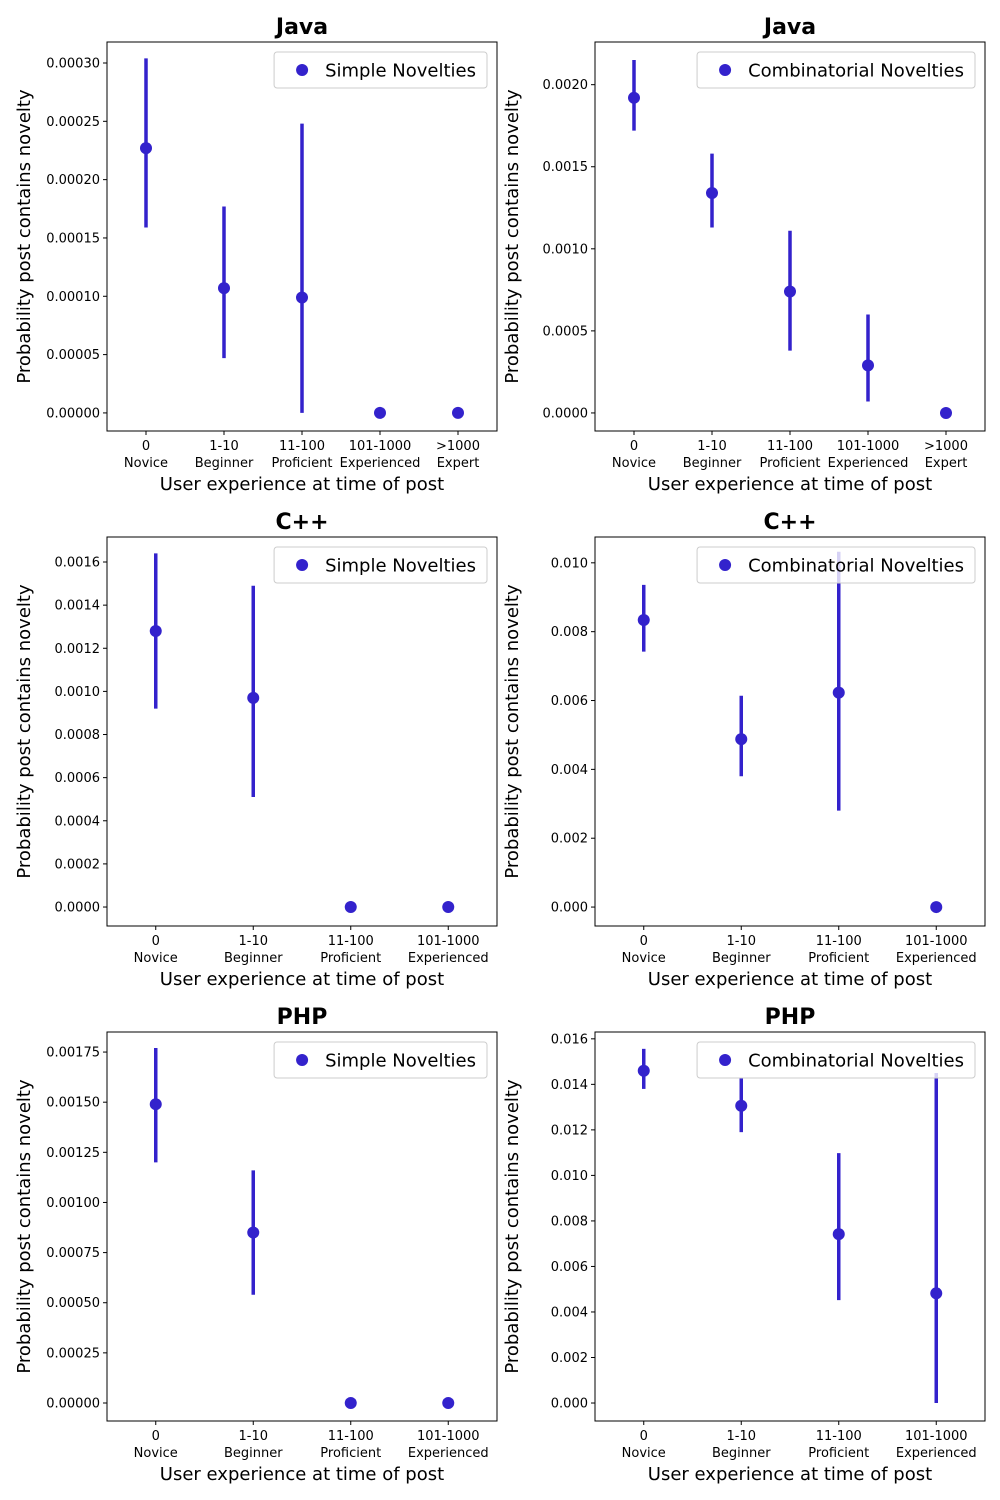 Image resolution: width=1000 pixels, height=1500 pixels. Describe the element at coordinates (569, 1085) in the screenshot. I see `y-tick-label: 0.014` at that location.